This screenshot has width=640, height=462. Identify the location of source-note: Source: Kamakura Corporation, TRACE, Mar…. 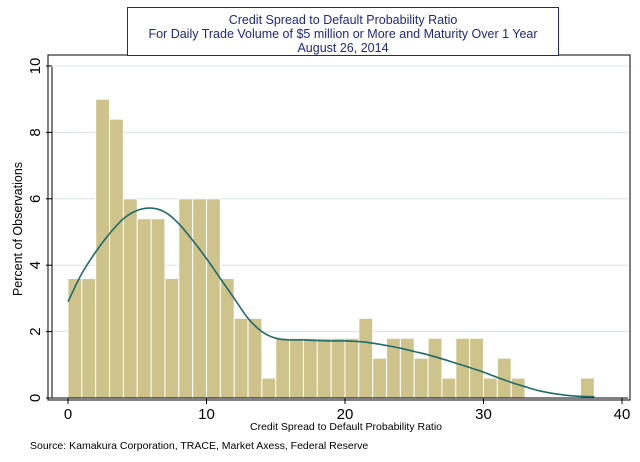
(199, 446).